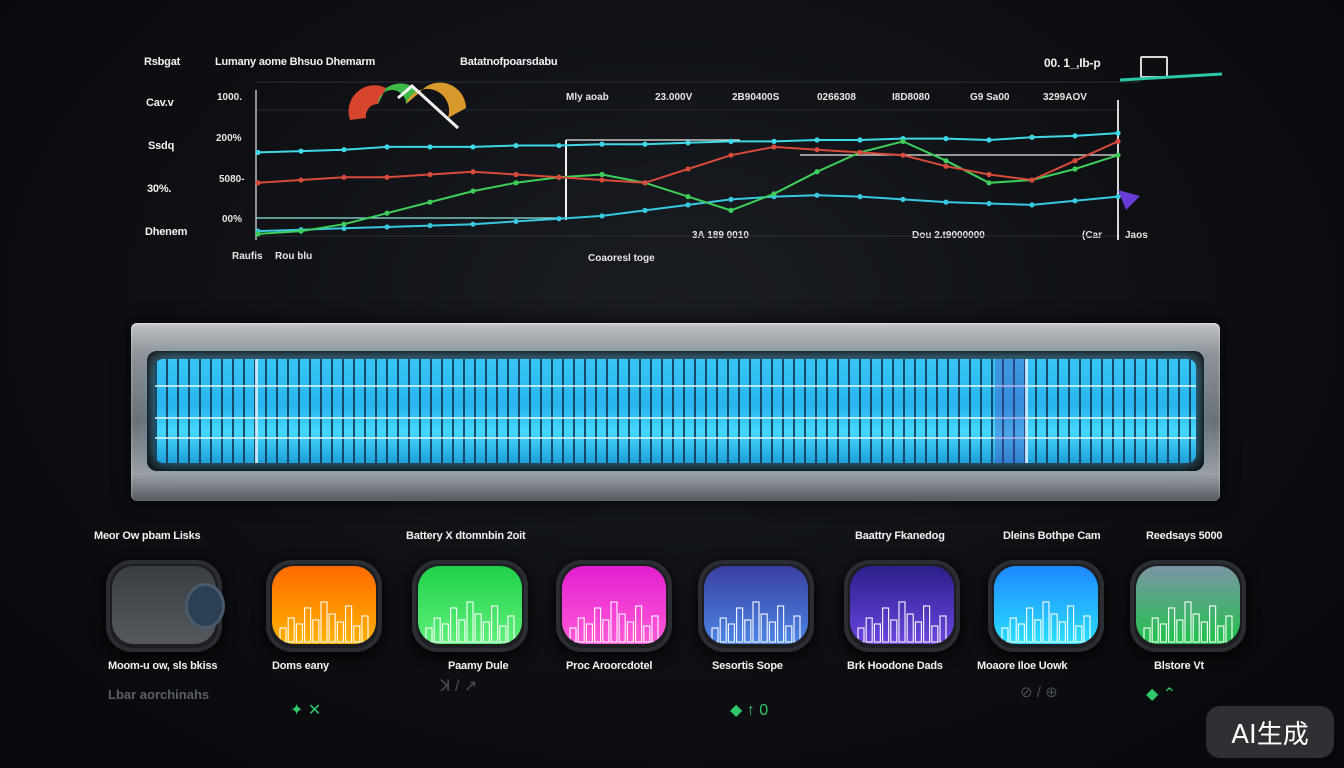 The width and height of the screenshot is (1344, 768). What do you see at coordinates (836, 97) in the screenshot?
I see `top-value-4: 0266308` at bounding box center [836, 97].